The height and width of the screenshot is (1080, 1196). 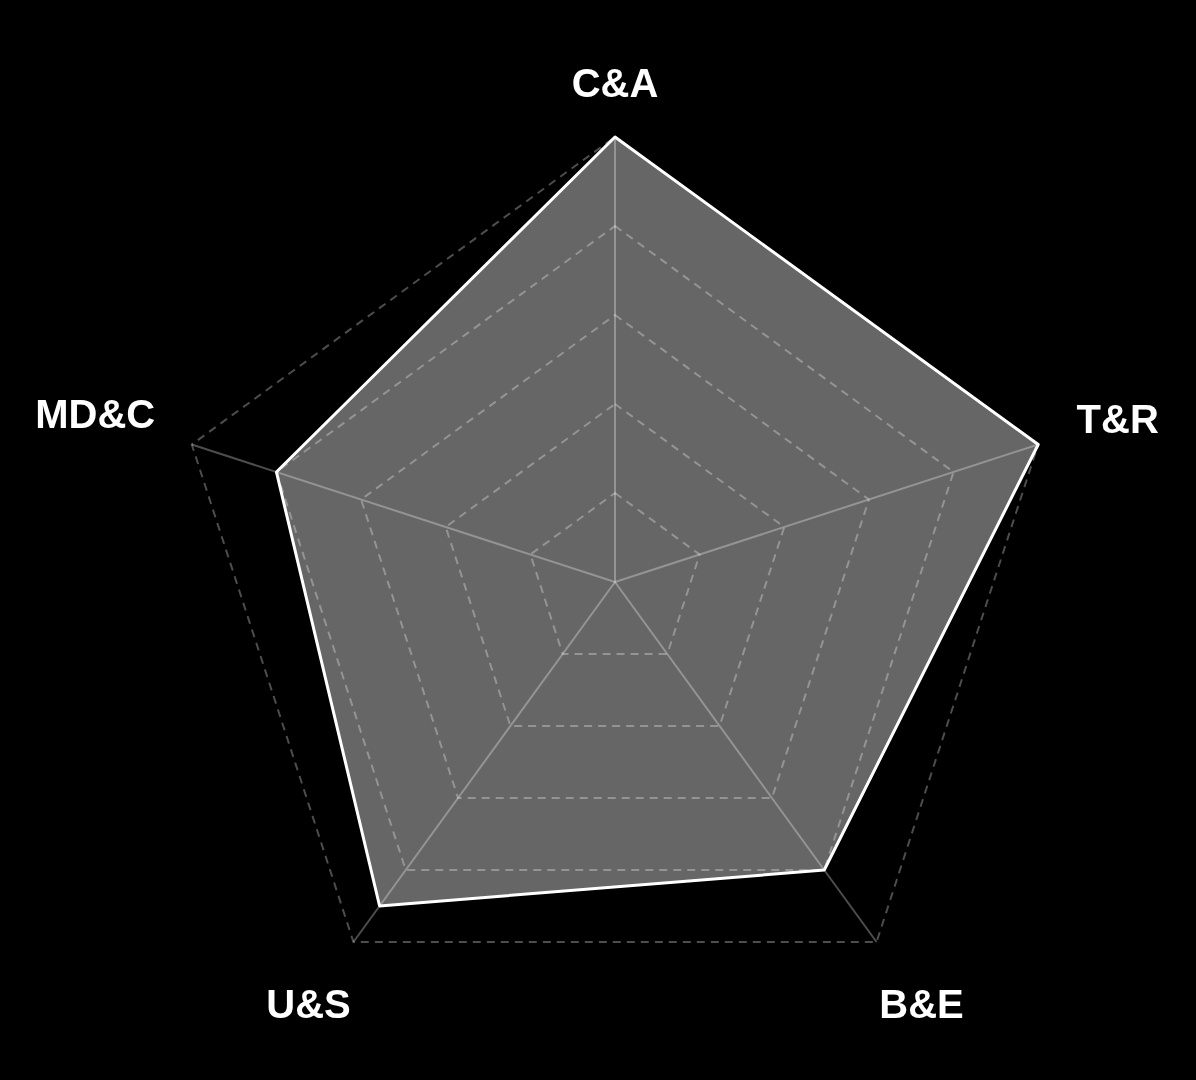 I want to click on spoke-label: T&R, so click(x=1117, y=419).